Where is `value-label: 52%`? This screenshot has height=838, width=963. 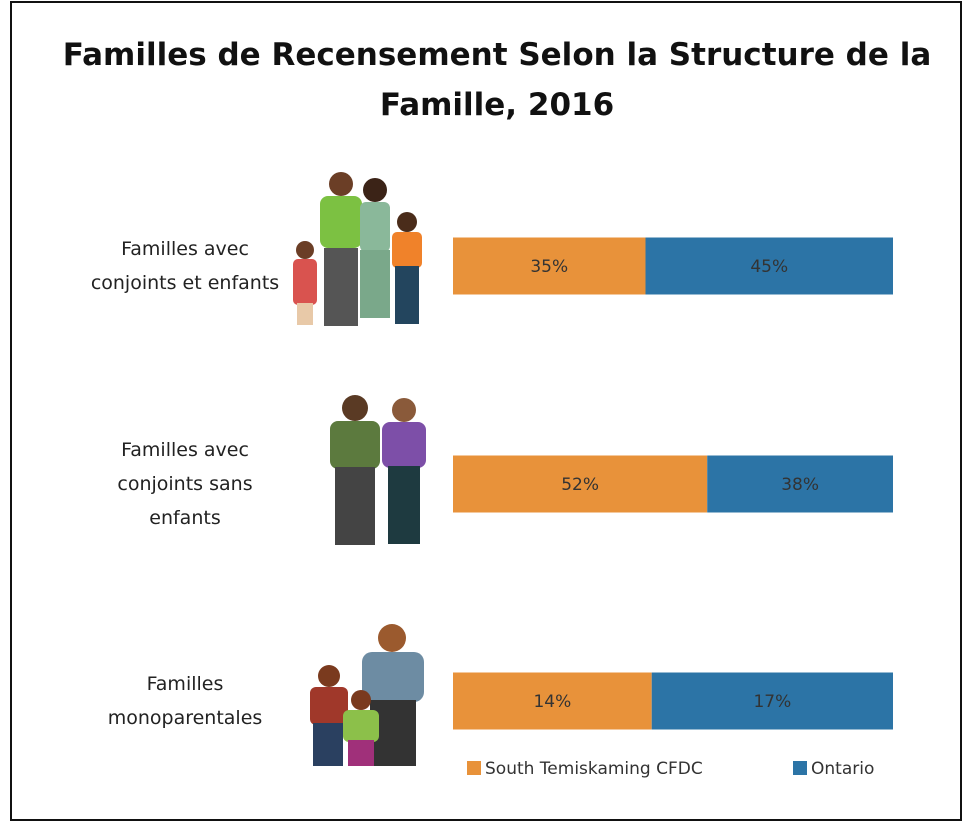 value-label: 52% is located at coordinates (580, 485).